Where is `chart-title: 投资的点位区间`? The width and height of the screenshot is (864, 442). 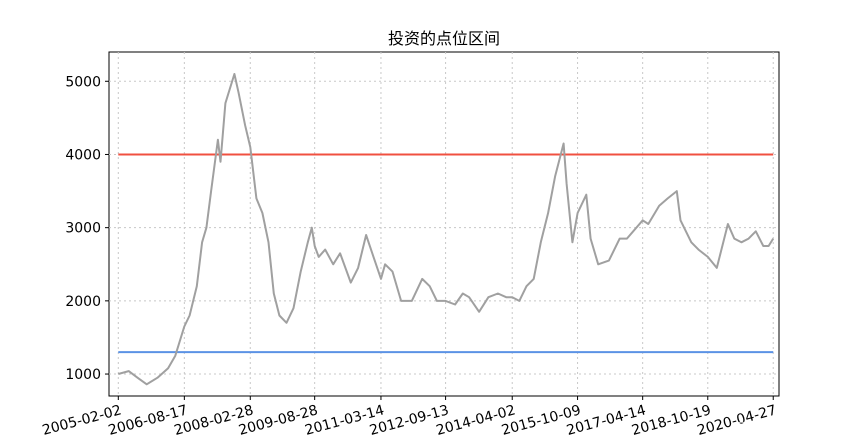 chart-title: 投资的点位区间 is located at coordinates (444, 38).